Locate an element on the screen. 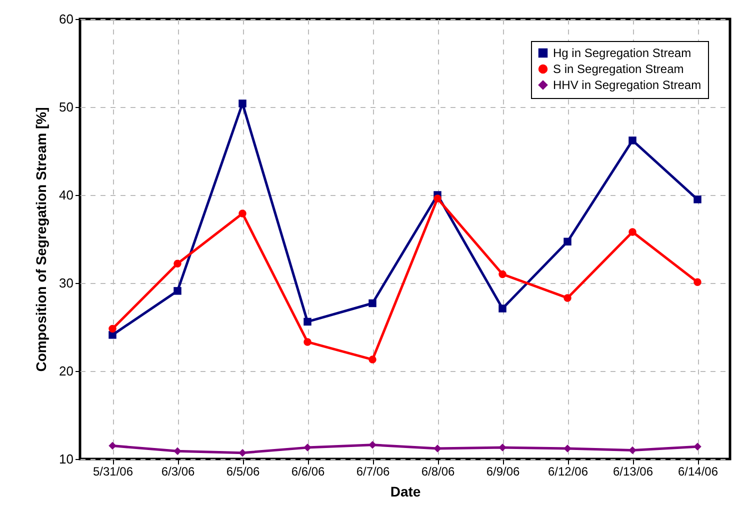 The height and width of the screenshot is (525, 754). x-tick-label: 6/14/06 is located at coordinates (698, 471).